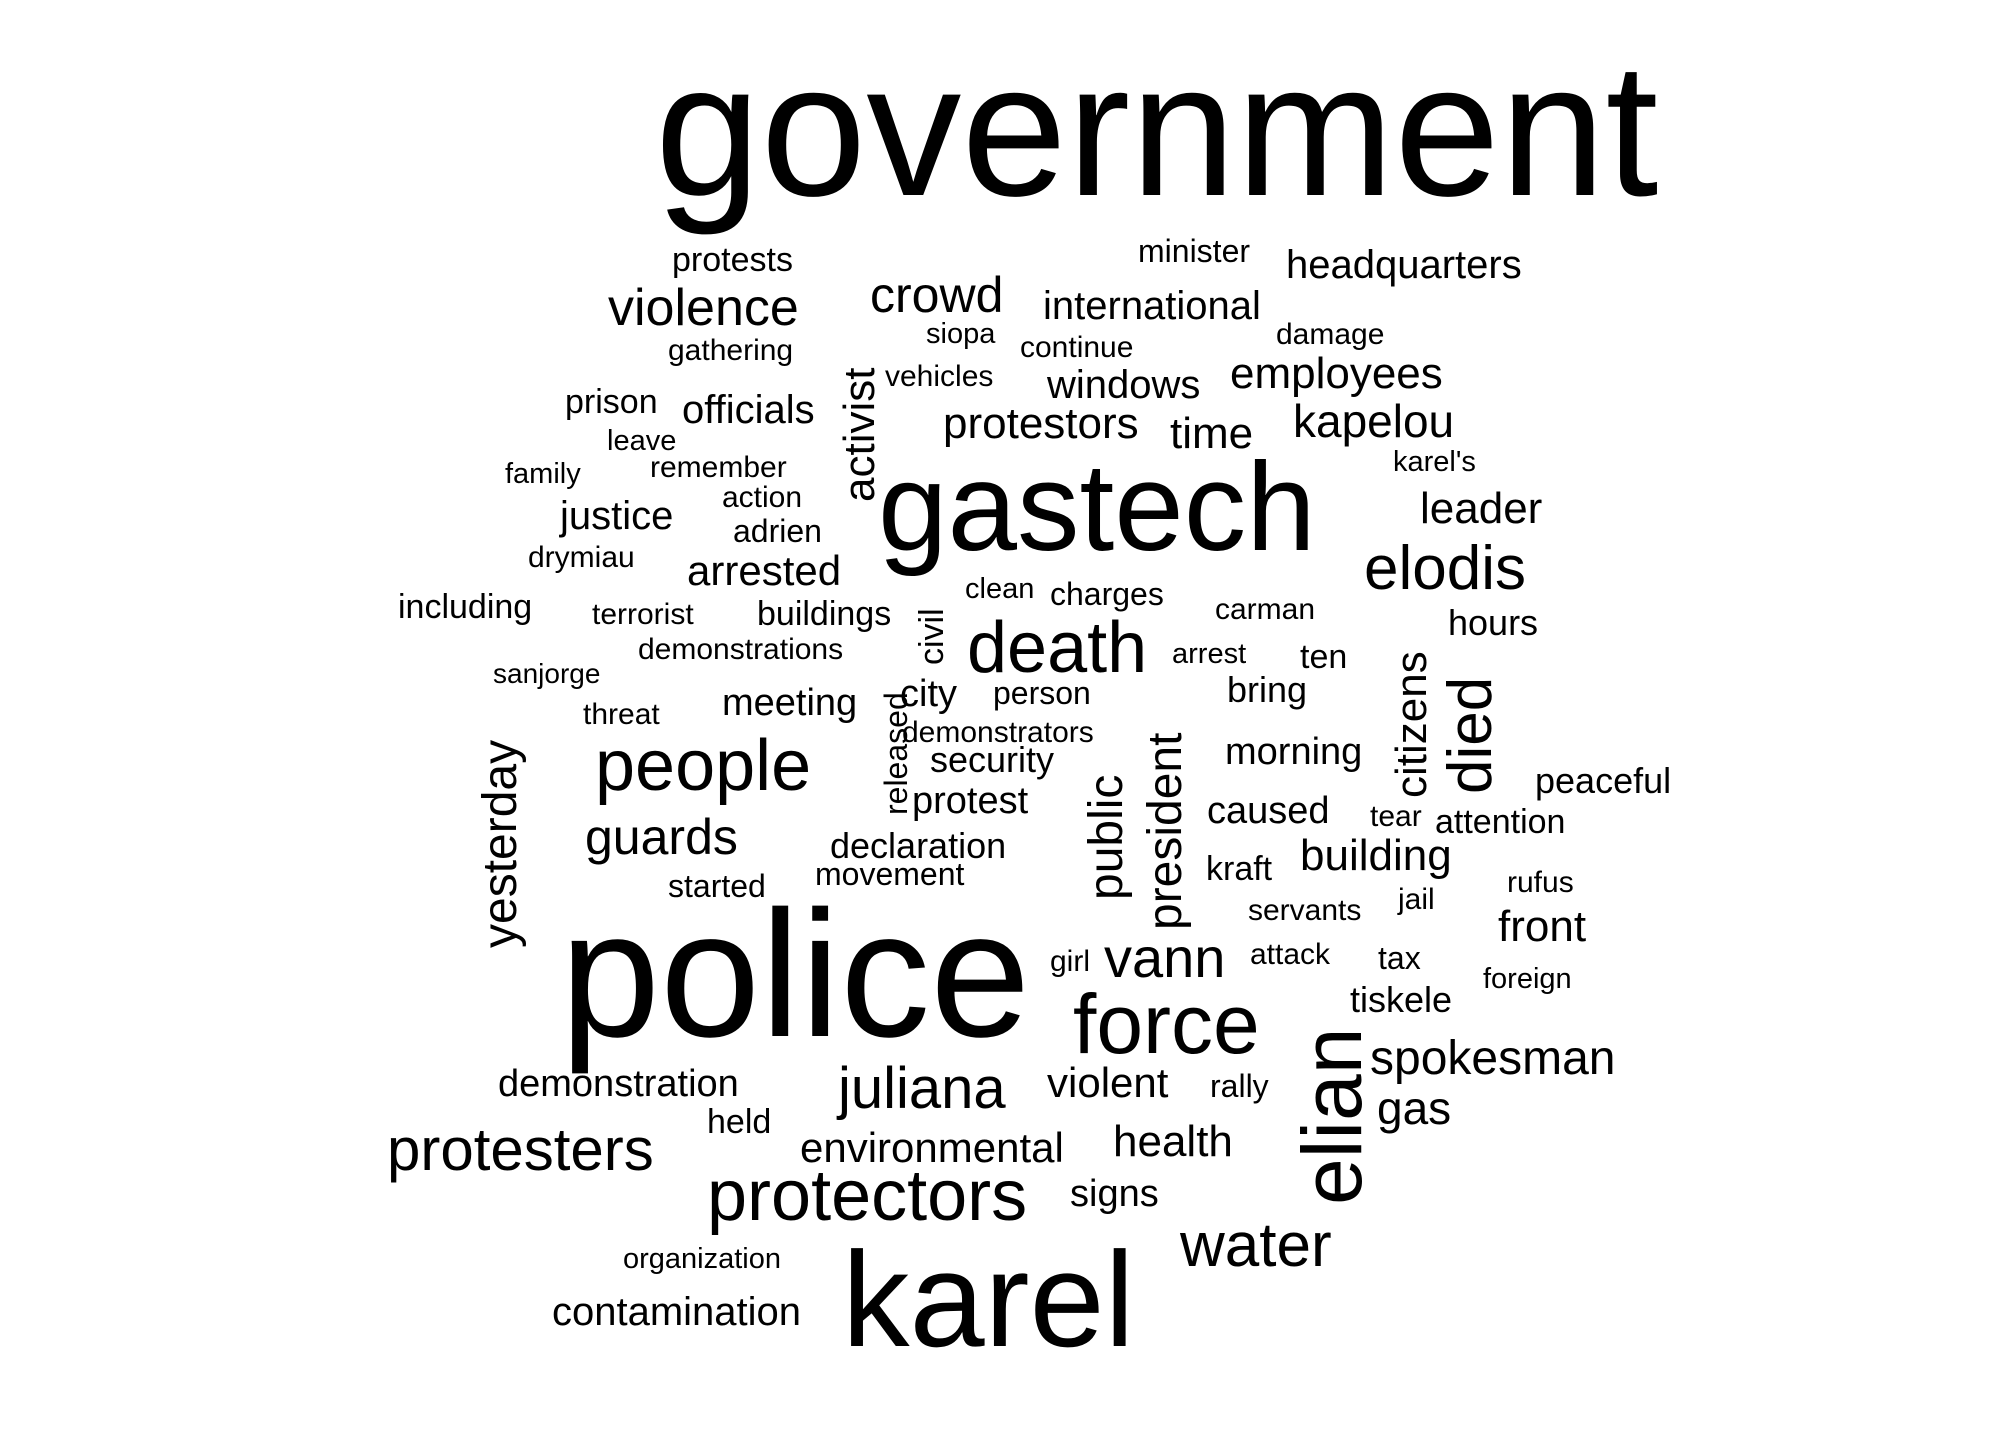 The image size is (2016, 1440). What do you see at coordinates (961, 334) in the screenshot?
I see `word-siopa: siopa` at bounding box center [961, 334].